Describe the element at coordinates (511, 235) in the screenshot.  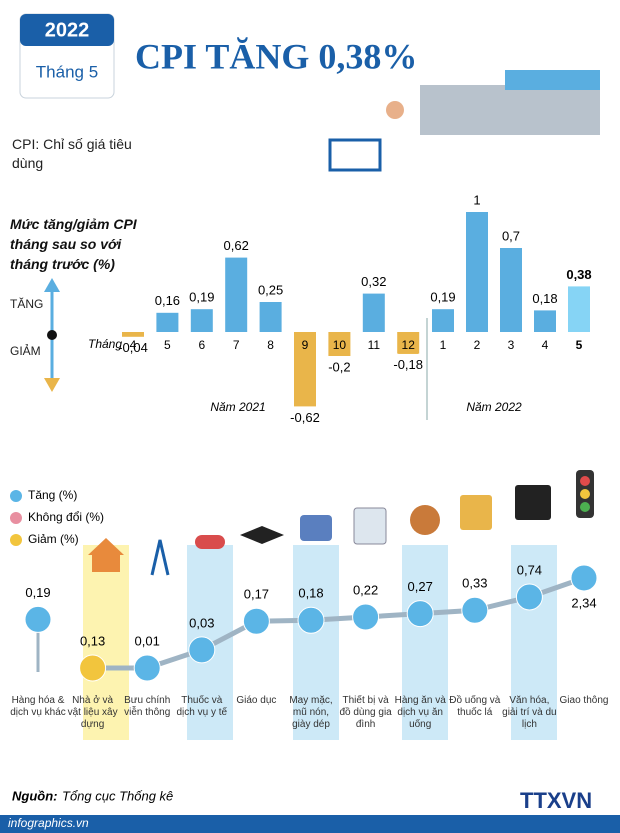
I see `value-label: 0,7` at that location.